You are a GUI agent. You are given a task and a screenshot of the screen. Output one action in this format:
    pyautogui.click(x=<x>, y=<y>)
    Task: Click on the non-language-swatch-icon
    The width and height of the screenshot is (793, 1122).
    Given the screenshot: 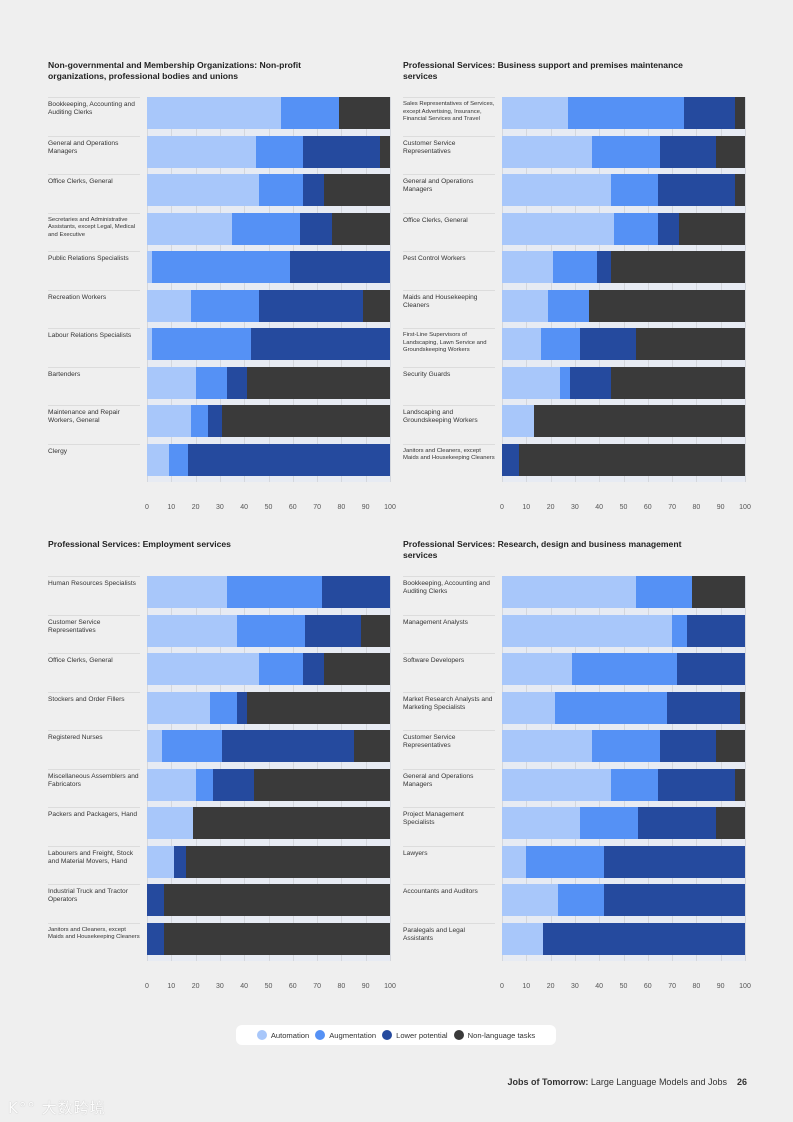 What is the action you would take?
    pyautogui.click(x=458, y=1035)
    